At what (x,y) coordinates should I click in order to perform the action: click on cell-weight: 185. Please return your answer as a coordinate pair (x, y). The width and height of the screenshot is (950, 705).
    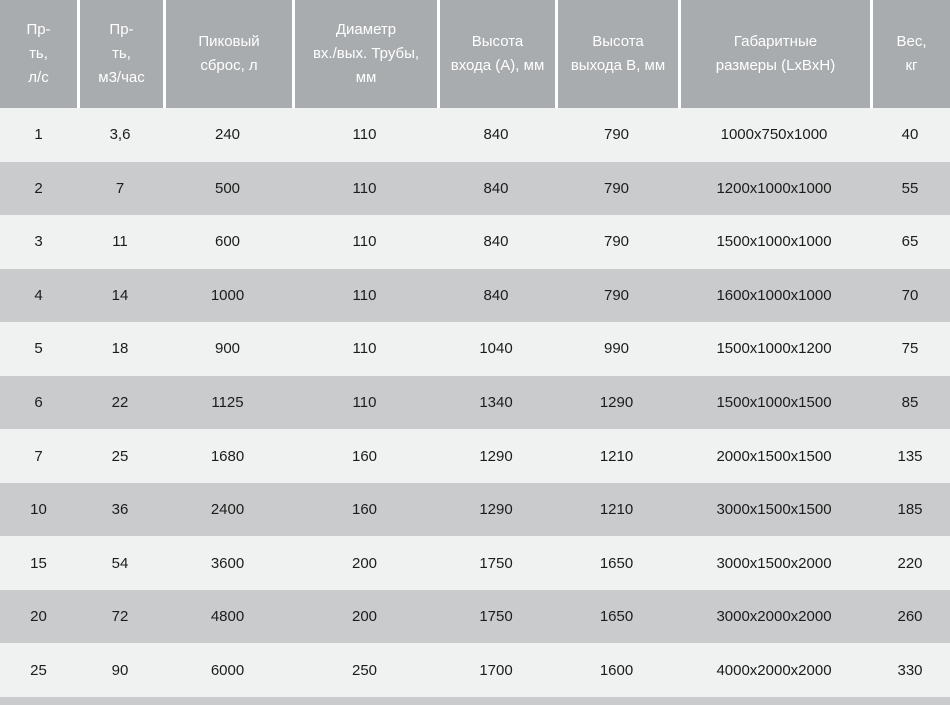
    Looking at the image, I should click on (910, 510).